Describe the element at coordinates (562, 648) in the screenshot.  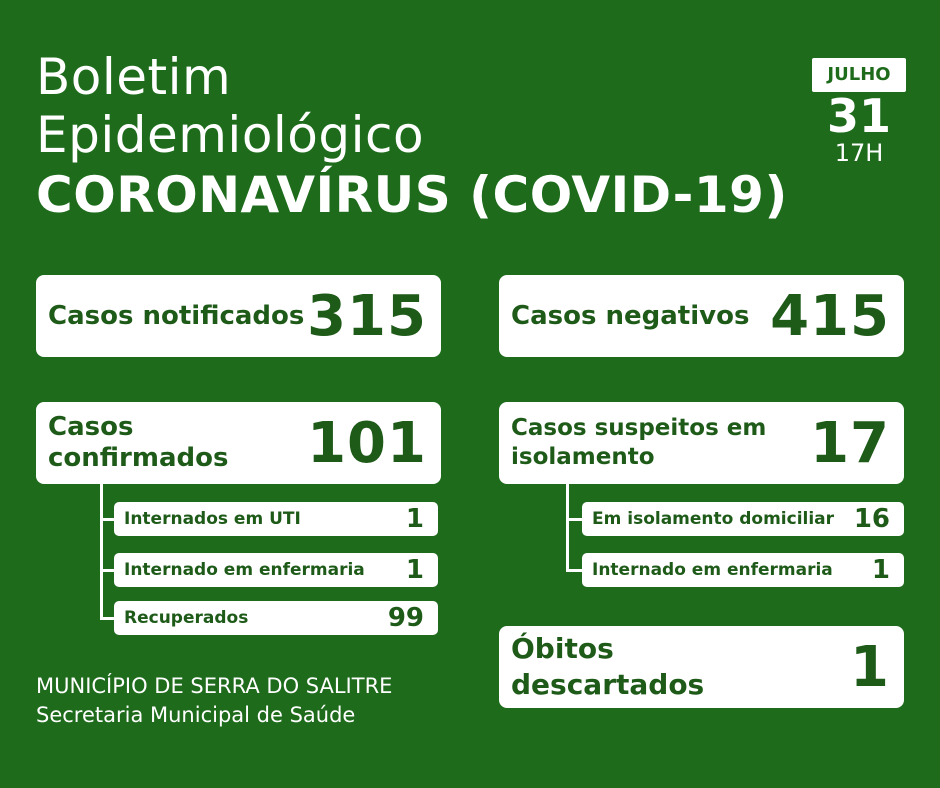
I see `obitos-label-line1: Óbitos` at that location.